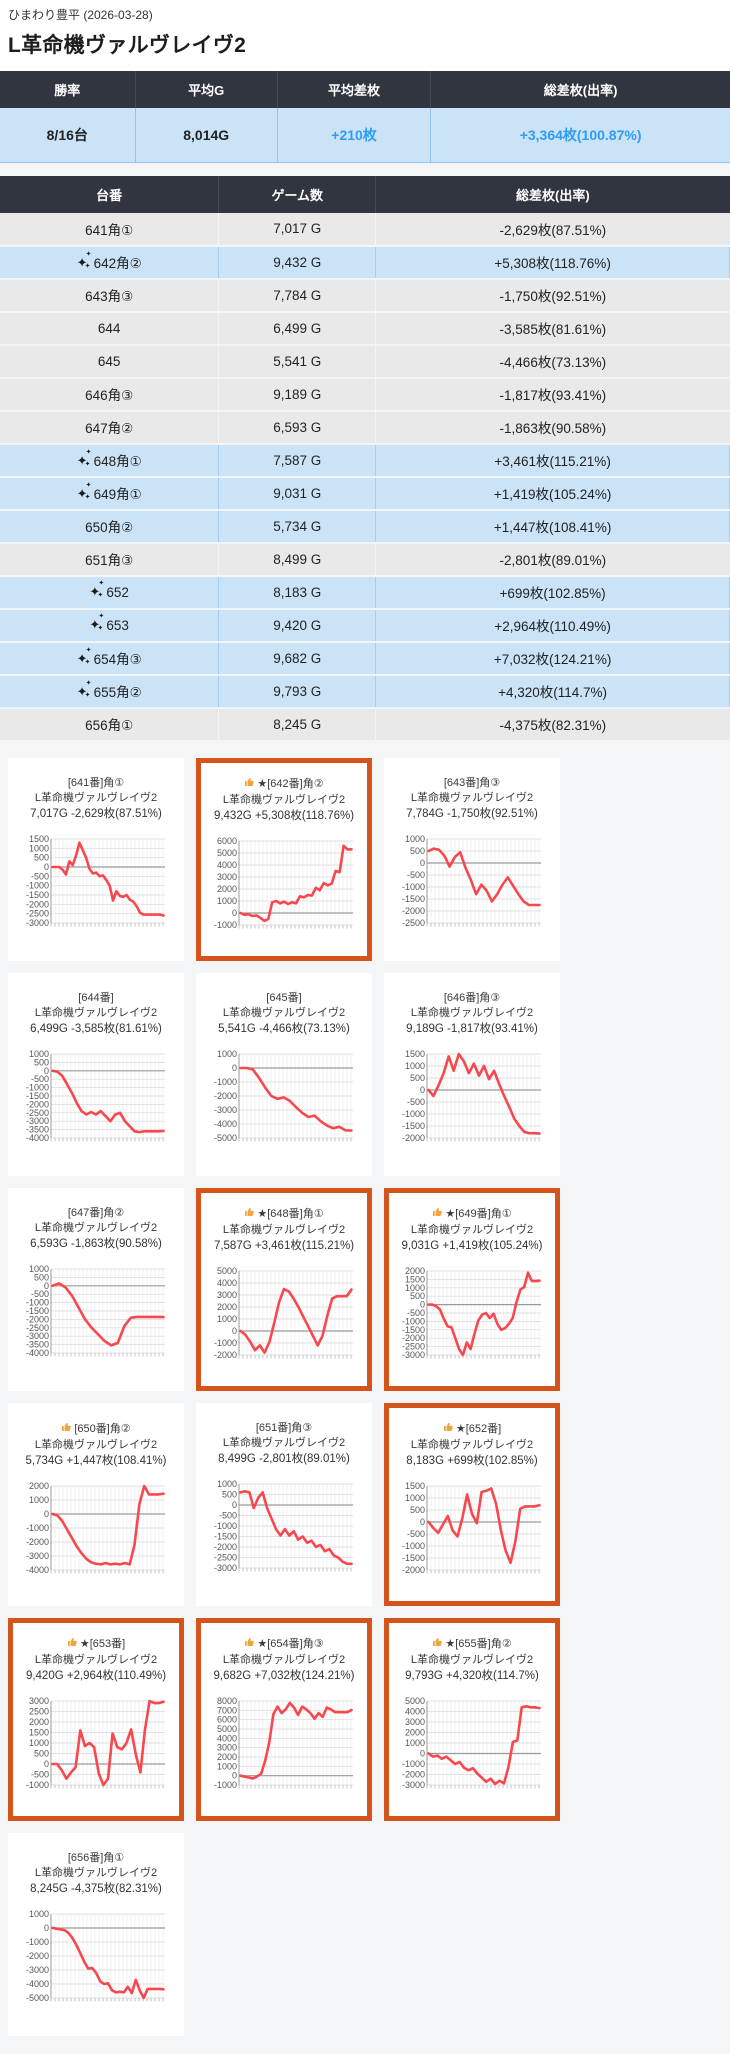 The image size is (730, 2054). What do you see at coordinates (96, 1857) in the screenshot?
I see `chart-dai-label: [656番]角①` at bounding box center [96, 1857].